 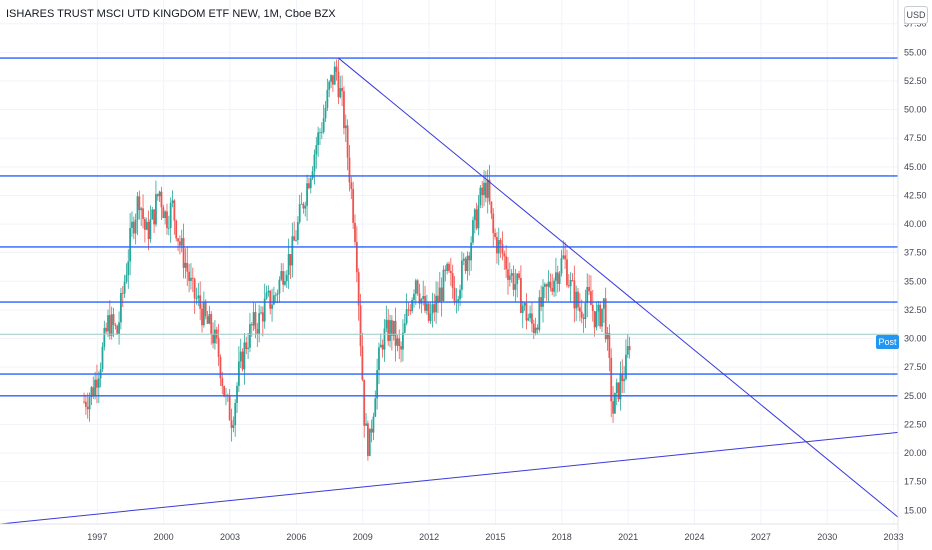 I want to click on y-tick-label: 50.00, so click(x=915, y=110).